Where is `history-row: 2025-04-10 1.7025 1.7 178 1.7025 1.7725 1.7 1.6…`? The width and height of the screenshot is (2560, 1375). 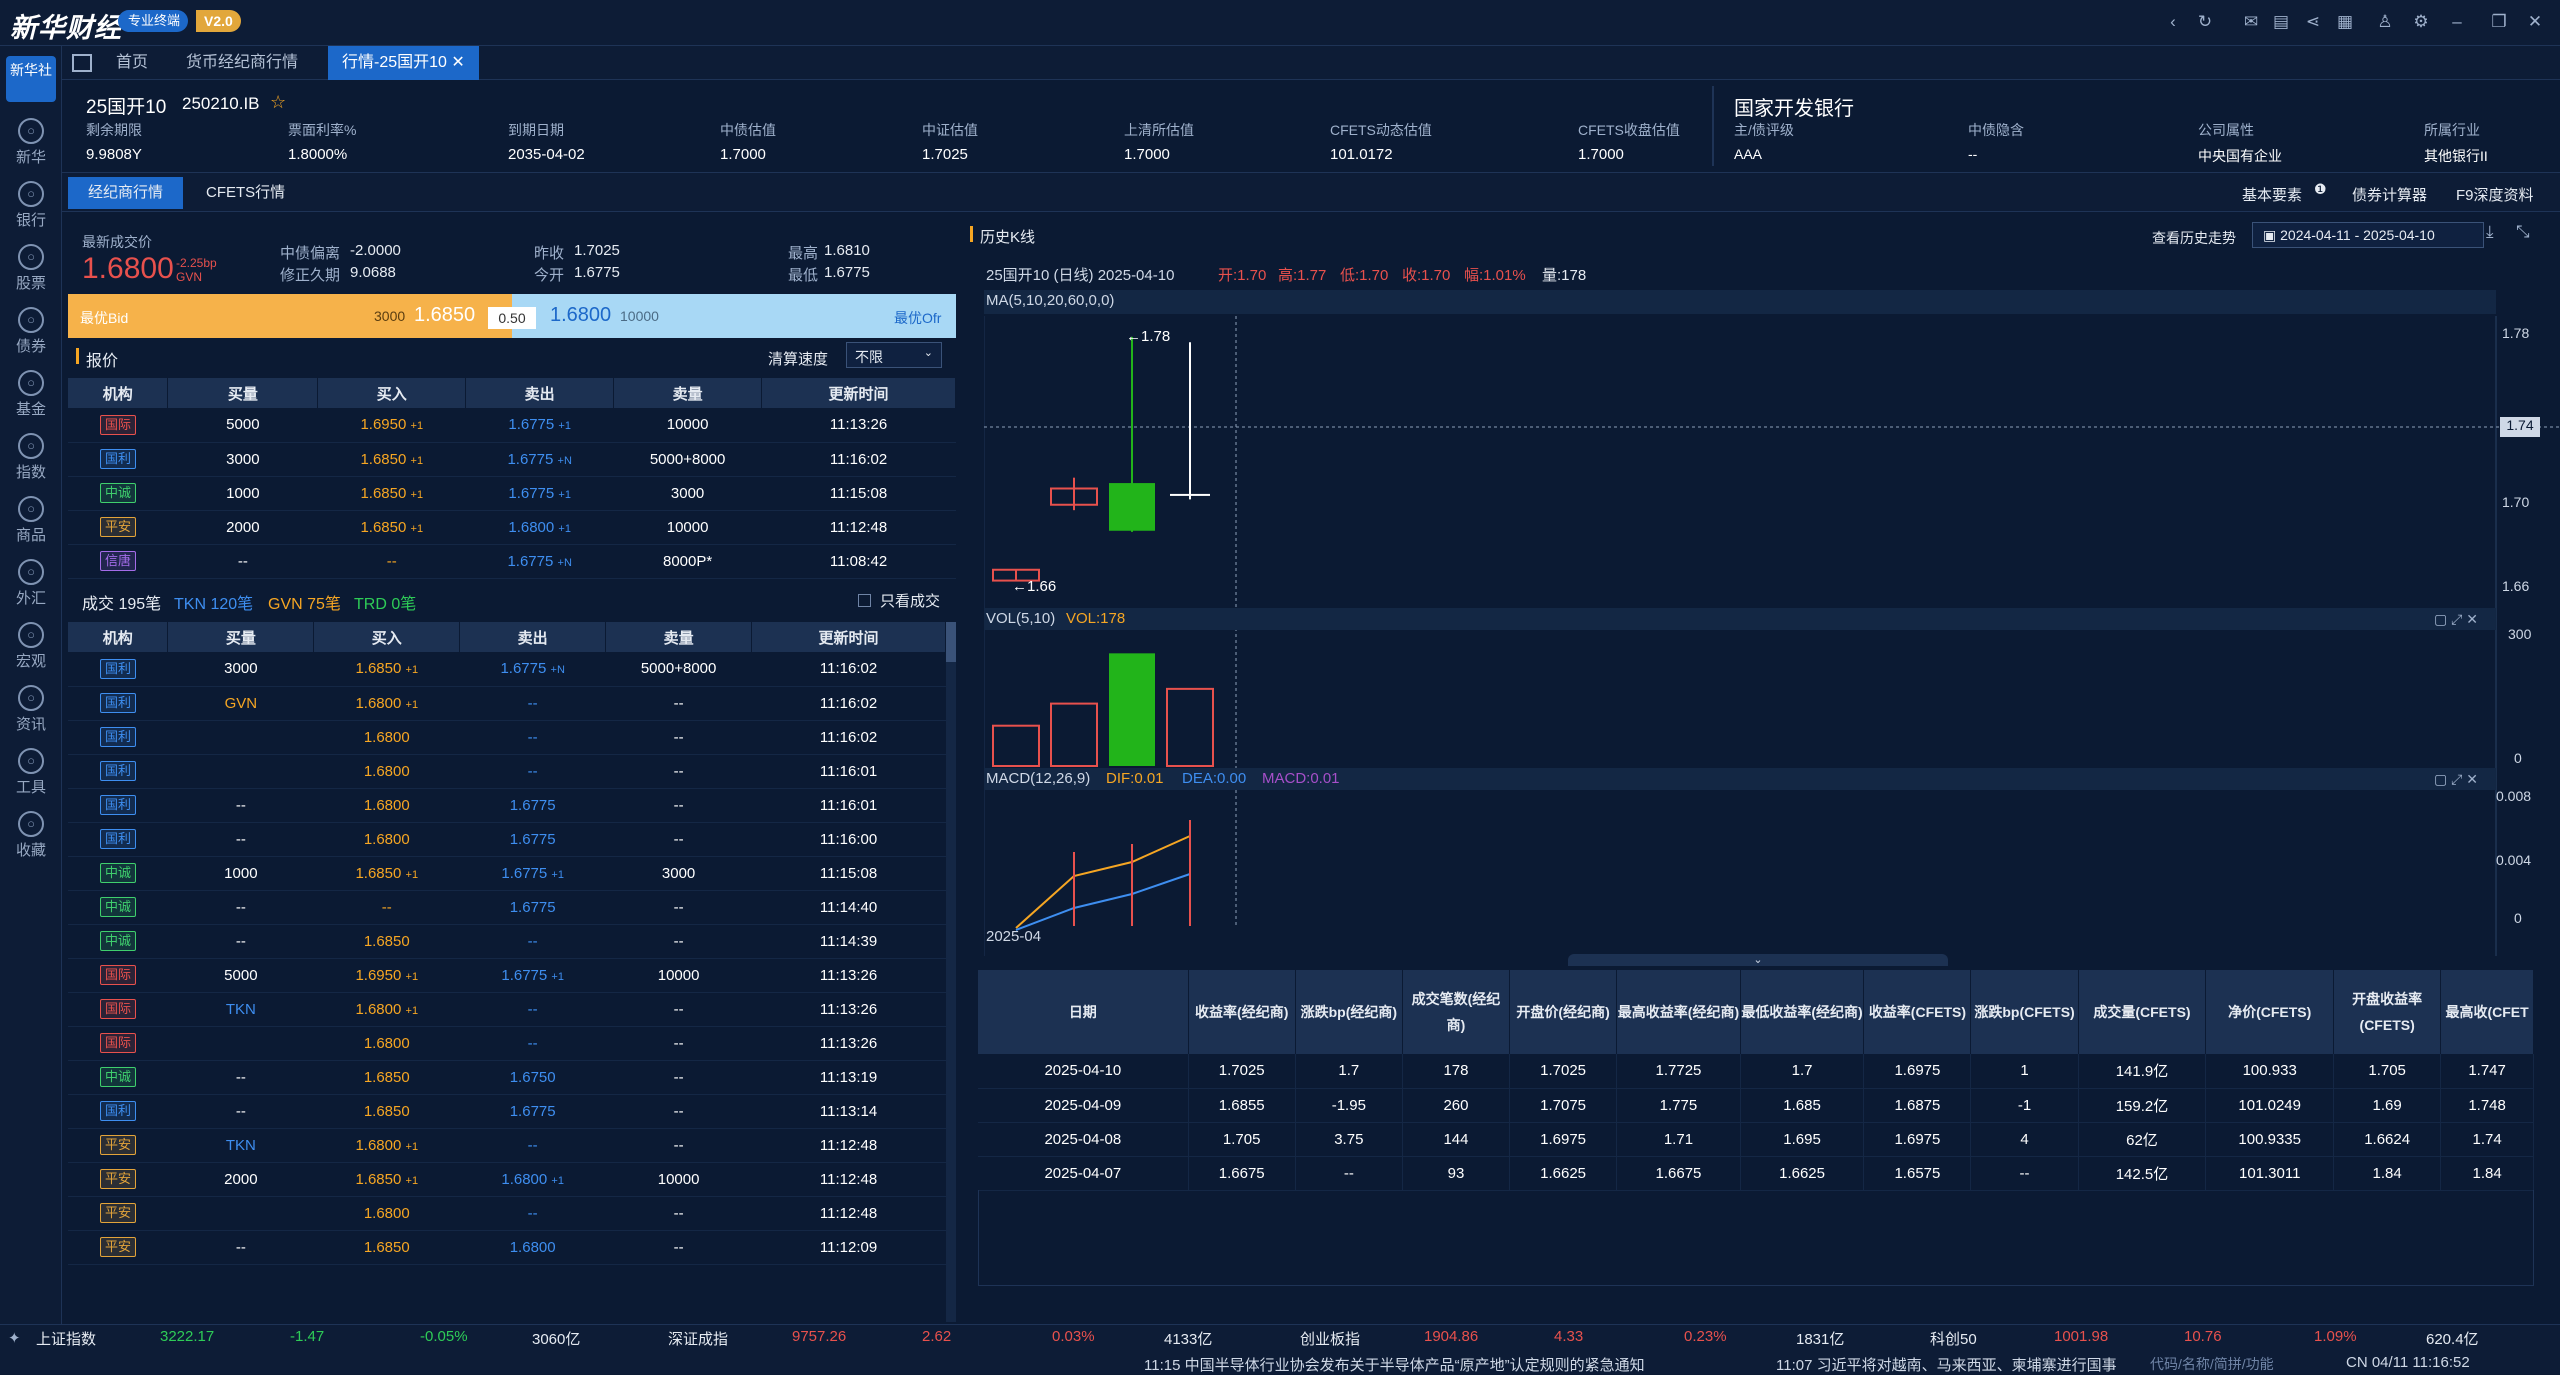
history-row: 2025-04-10 1.7025 1.7 178 1.7025 1.7725 1.7 1.6… is located at coordinates (1756, 1071).